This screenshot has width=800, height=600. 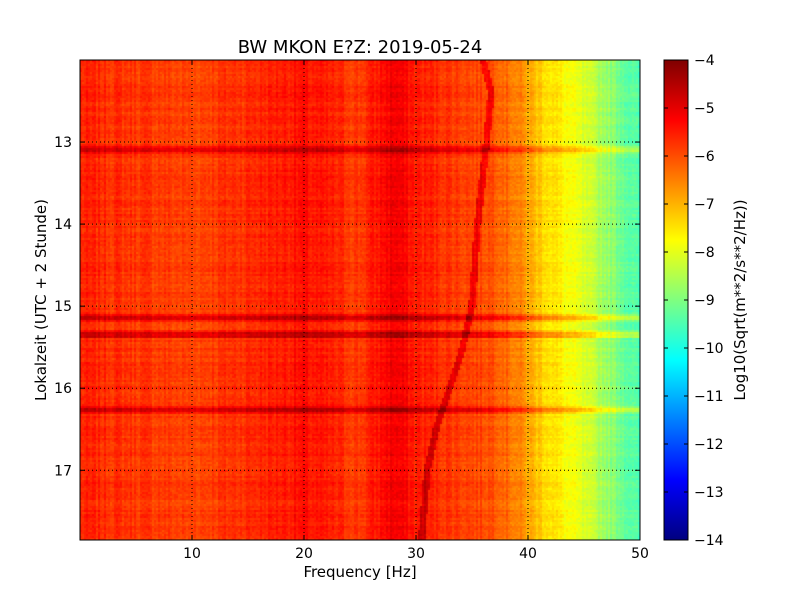 What do you see at coordinates (640, 554) in the screenshot?
I see `x-tick-label: 50` at bounding box center [640, 554].